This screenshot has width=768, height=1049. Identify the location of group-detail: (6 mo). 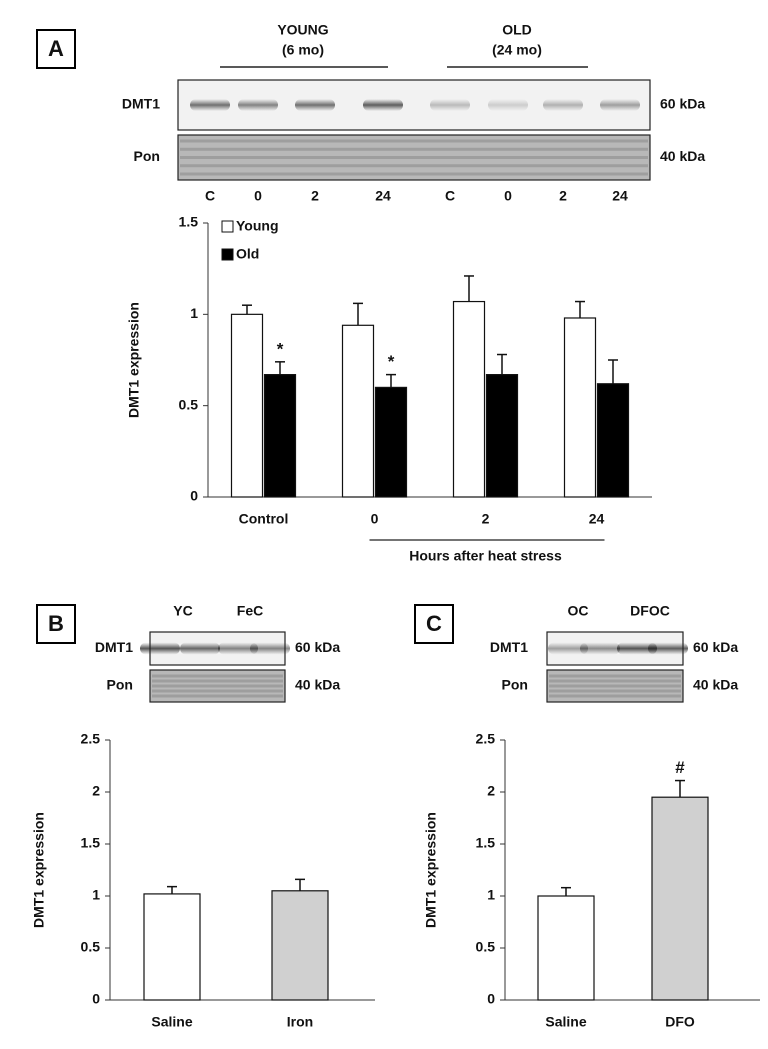
(303, 50).